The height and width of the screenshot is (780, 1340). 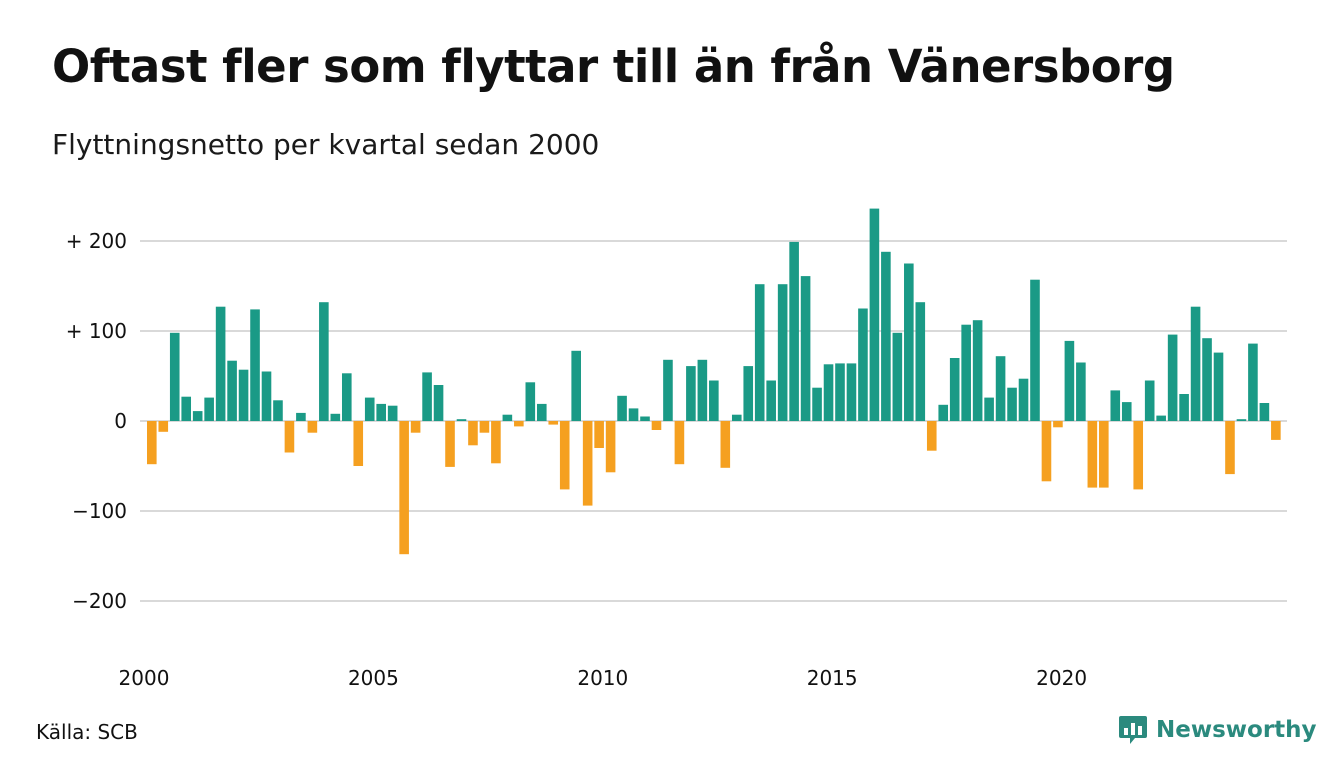 I want to click on x-tick-label: 2020, so click(x=1061, y=678).